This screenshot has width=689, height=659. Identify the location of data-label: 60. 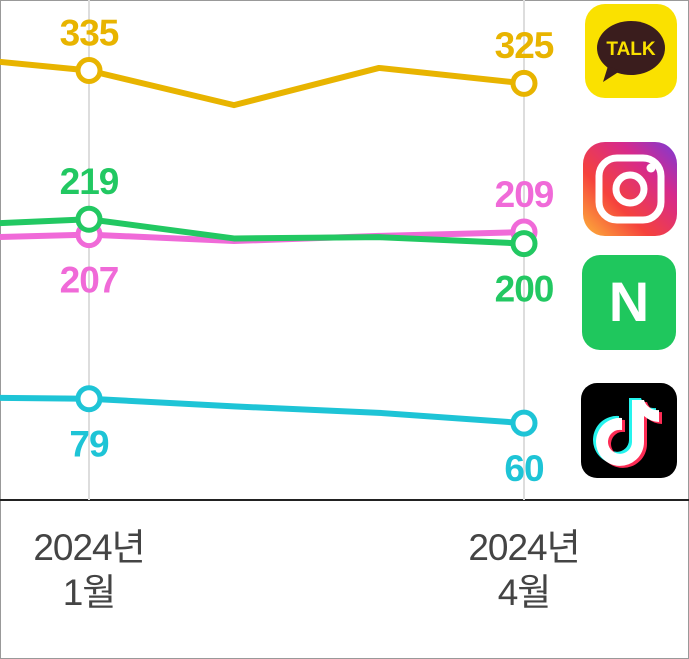
(524, 468).